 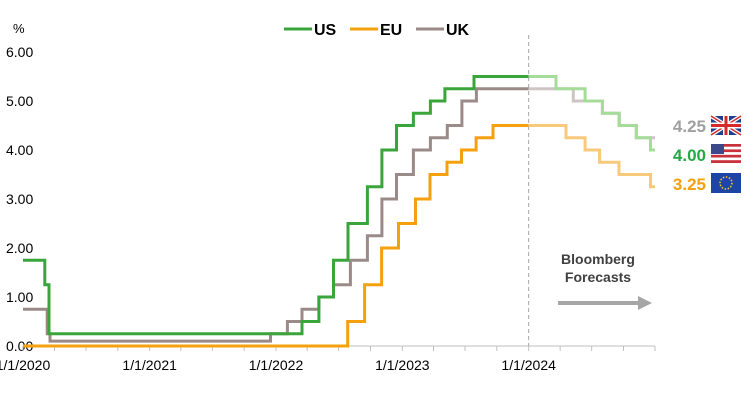 I want to click on y-tick-label: 2.00, so click(x=19, y=248).